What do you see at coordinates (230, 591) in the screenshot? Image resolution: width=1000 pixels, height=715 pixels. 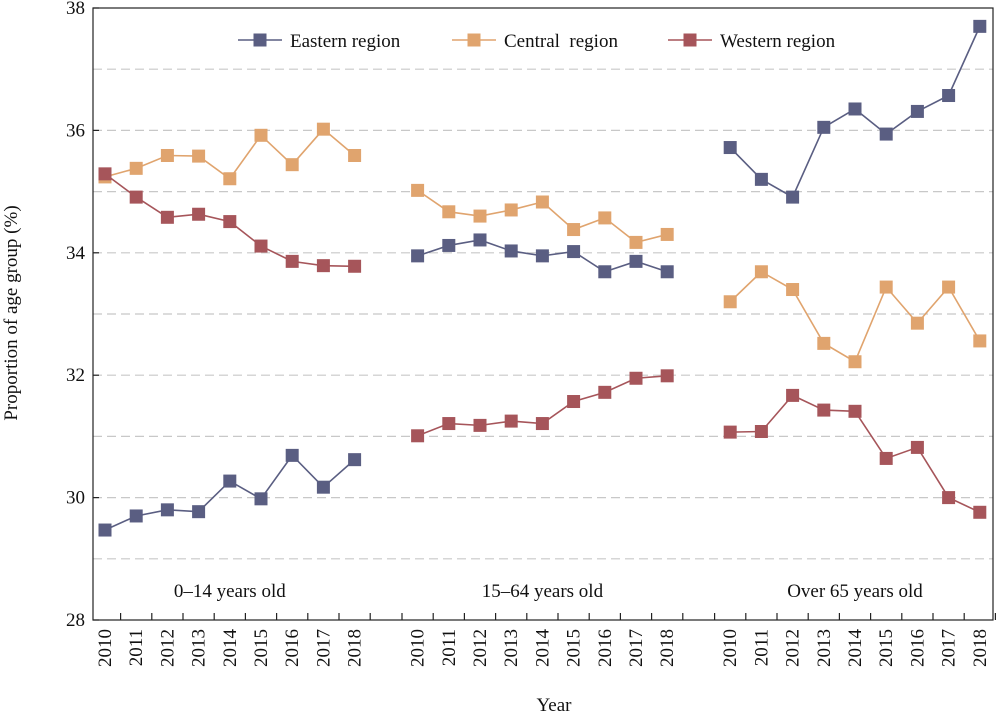 I see `group-label: 0–14 years old` at bounding box center [230, 591].